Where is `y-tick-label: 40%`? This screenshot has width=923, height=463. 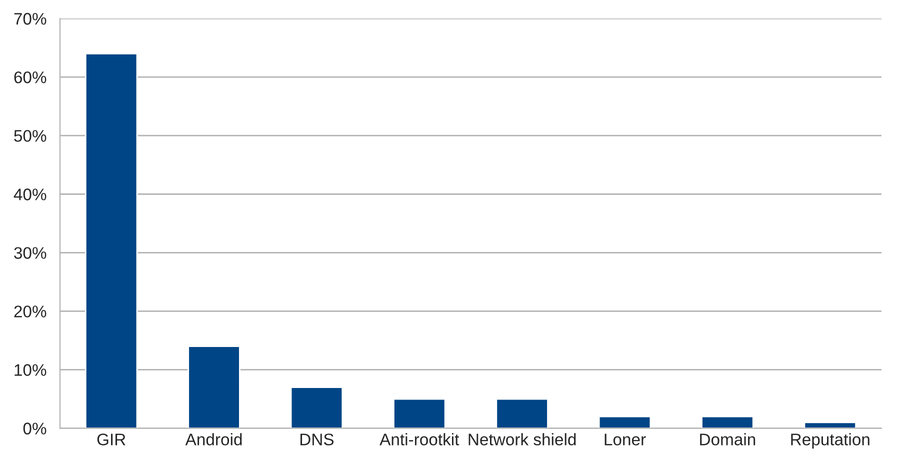 y-tick-label: 40% is located at coordinates (30, 194).